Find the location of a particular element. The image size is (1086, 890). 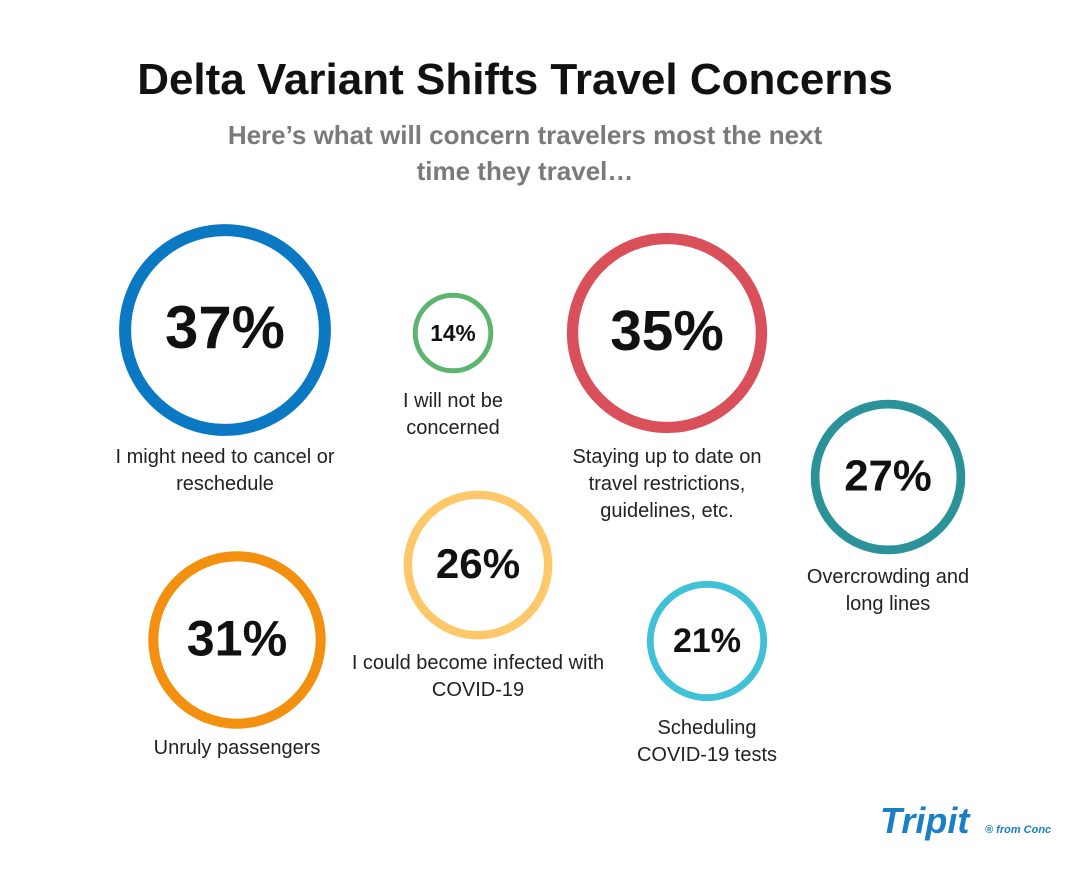

logo-tagline: ® from Conc is located at coordinates (1018, 830).